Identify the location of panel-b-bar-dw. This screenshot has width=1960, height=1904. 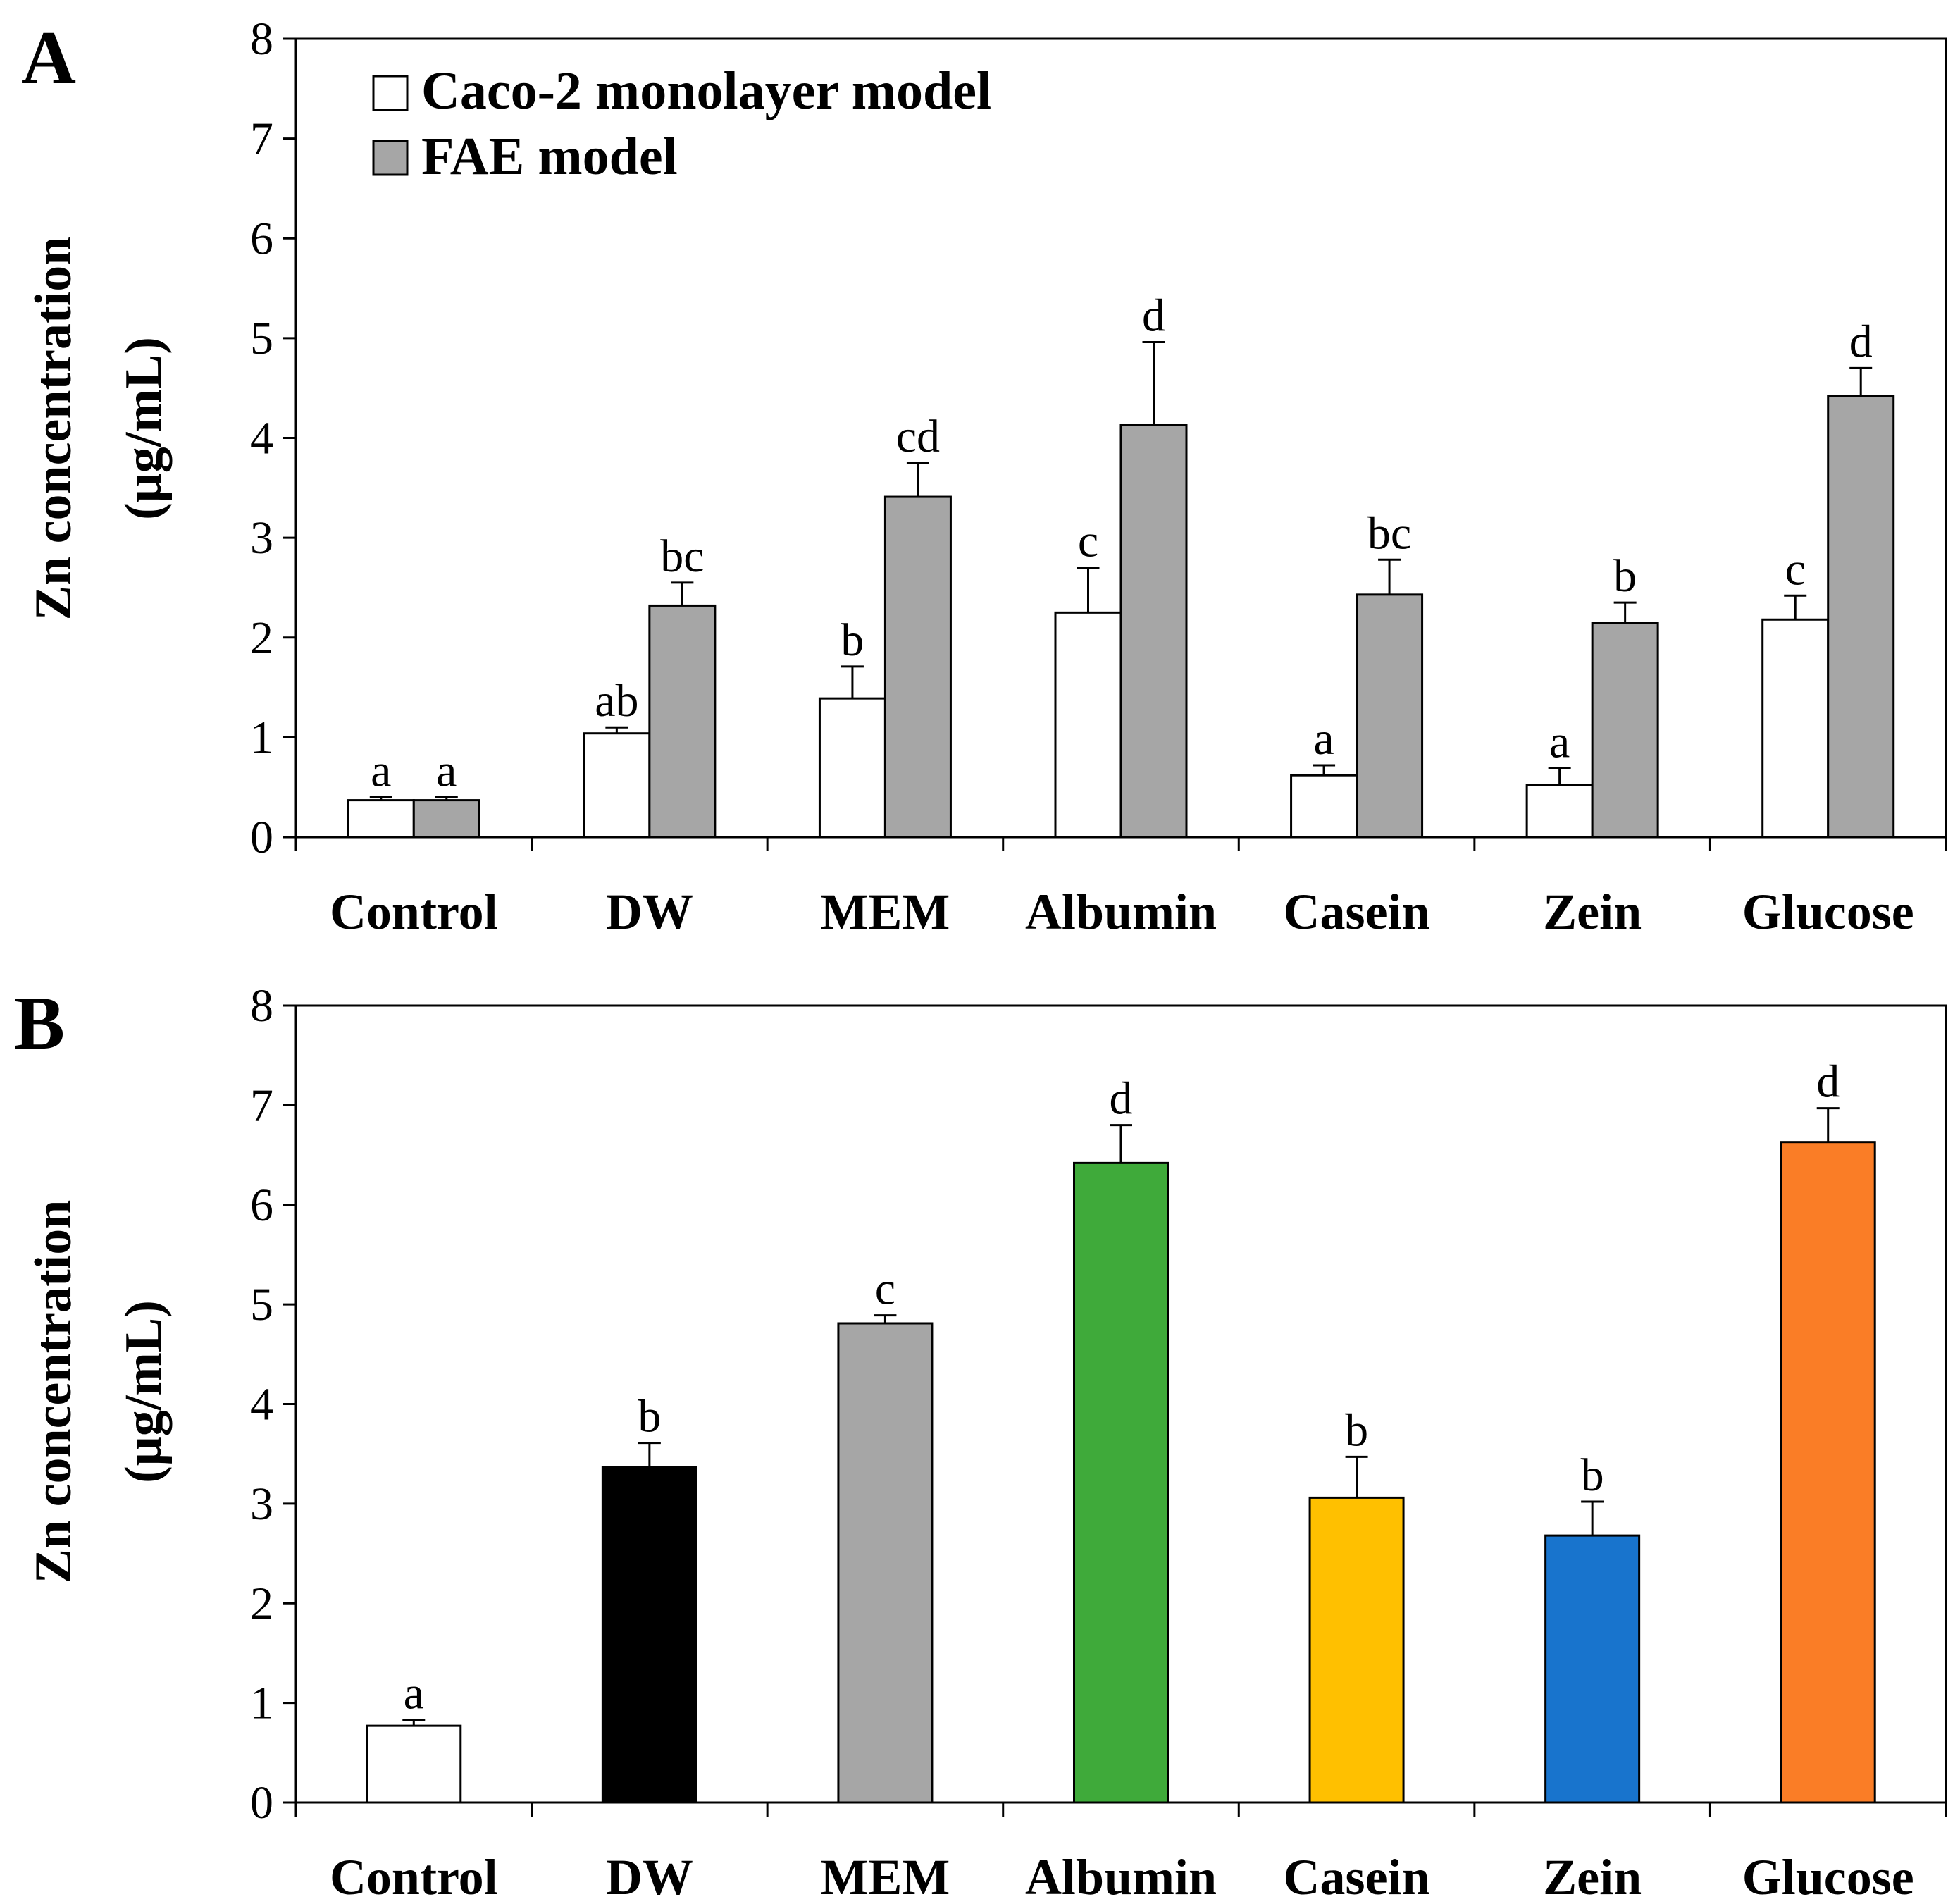
(649, 1635).